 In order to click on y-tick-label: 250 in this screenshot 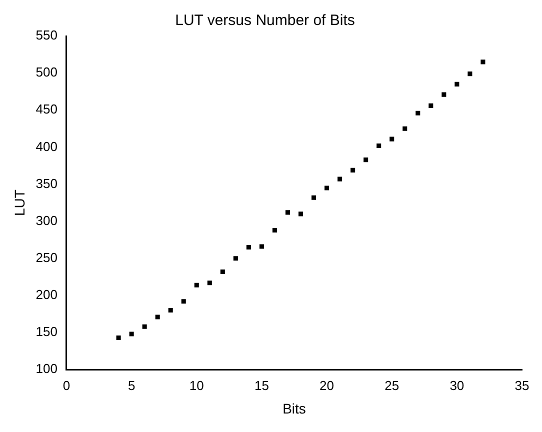, I will do `click(47, 257)`.